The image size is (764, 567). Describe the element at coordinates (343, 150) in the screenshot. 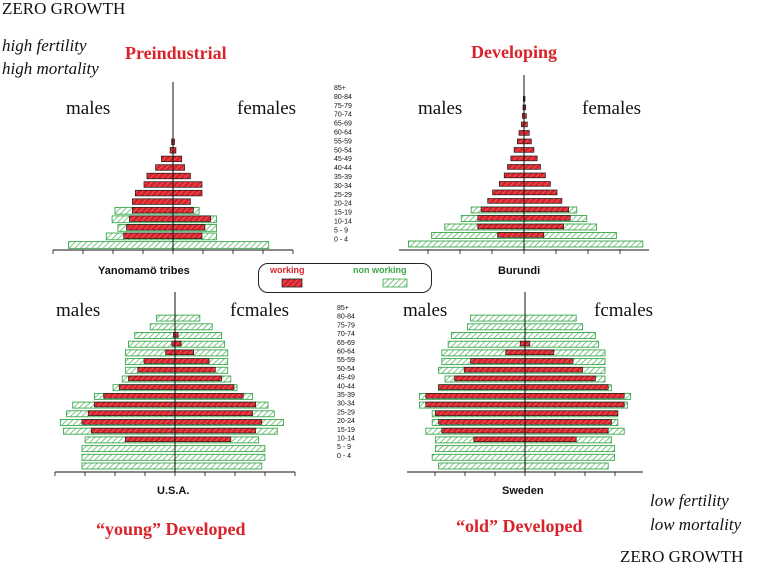

I see `age-label-0-7: 50-54` at that location.